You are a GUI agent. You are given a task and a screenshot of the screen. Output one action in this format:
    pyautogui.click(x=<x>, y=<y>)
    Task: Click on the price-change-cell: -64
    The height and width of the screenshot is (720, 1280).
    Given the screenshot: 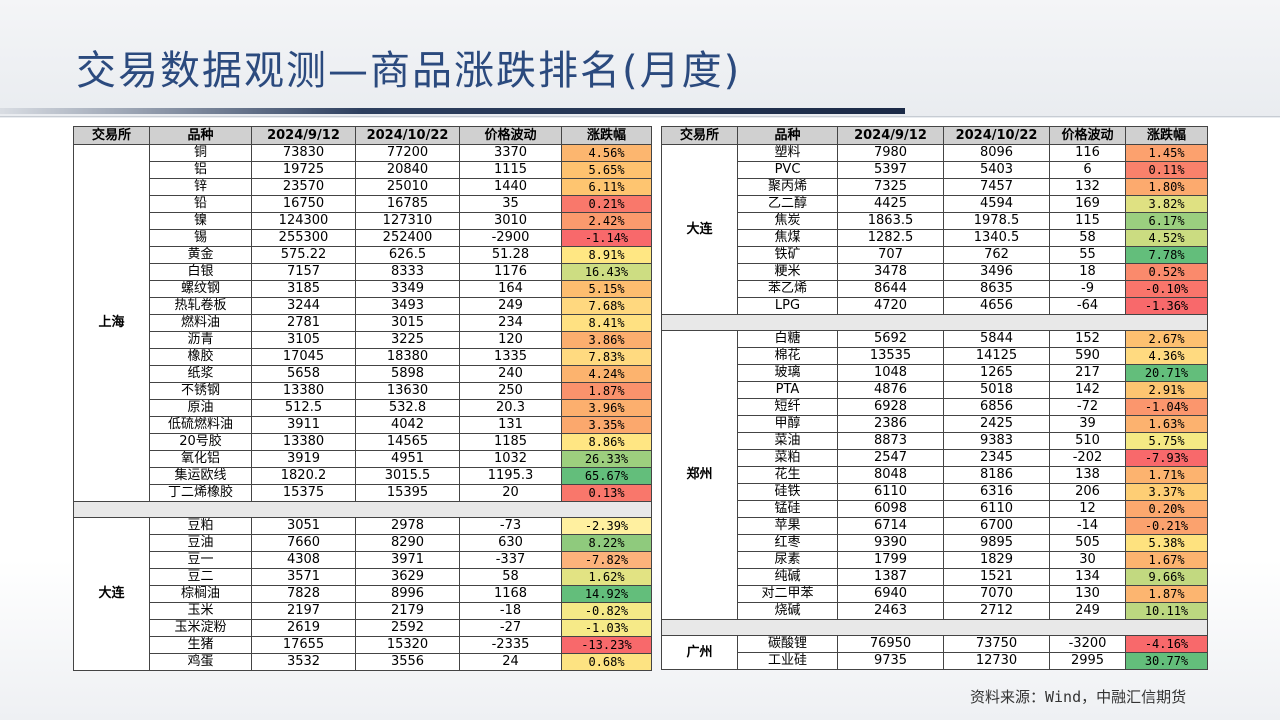 What is the action you would take?
    pyautogui.click(x=1087, y=306)
    